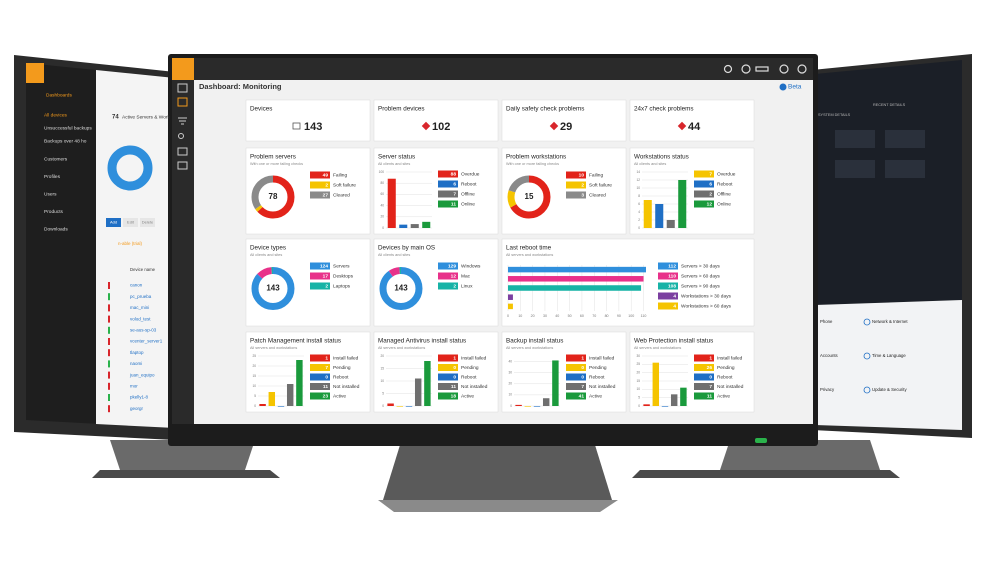 Image resolution: width=984 pixels, height=574 pixels. I want to click on x-tick-label: 100, so click(631, 316).